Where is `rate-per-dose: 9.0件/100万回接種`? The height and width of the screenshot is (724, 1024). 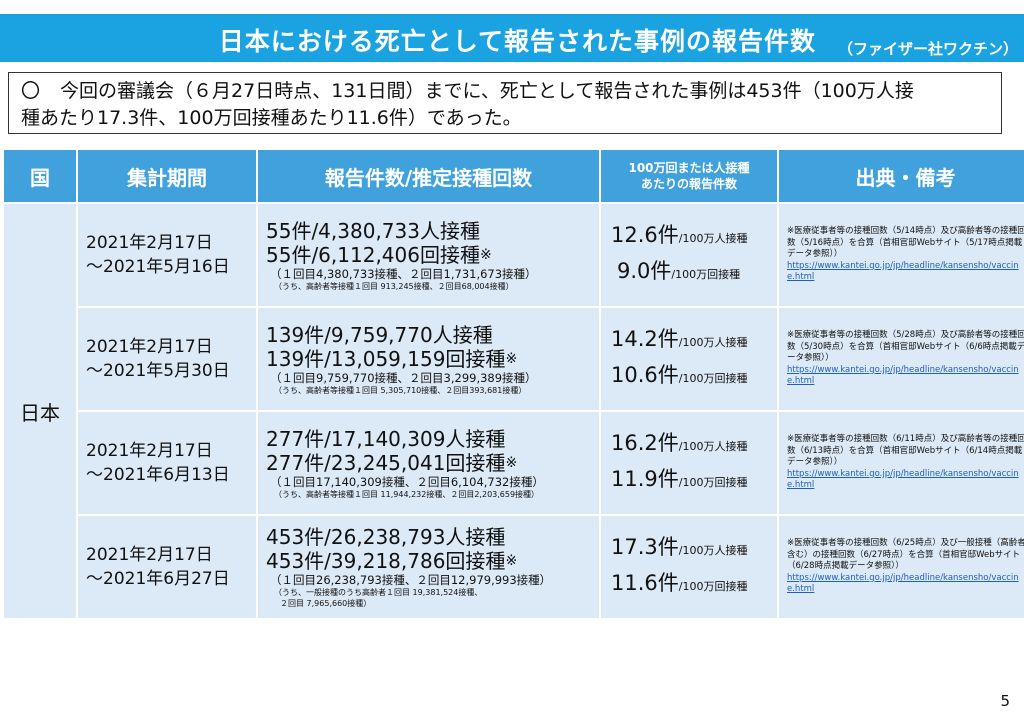
rate-per-dose: 9.0件/100万回接種 is located at coordinates (694, 273).